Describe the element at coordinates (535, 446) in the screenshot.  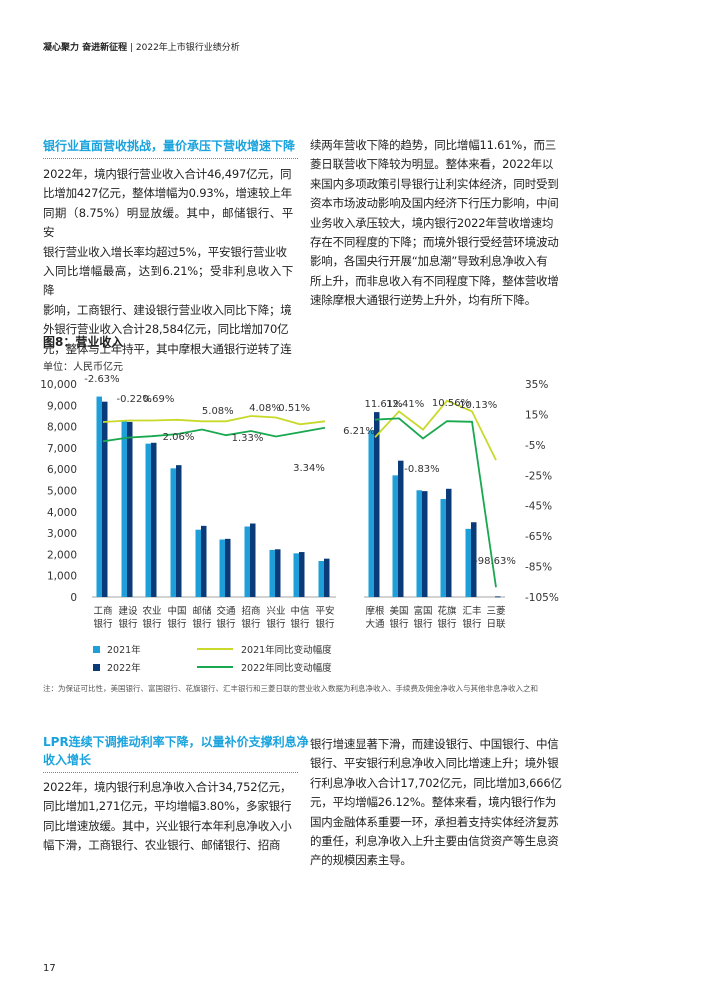
I see `right-axis-tick-label: -5%` at that location.